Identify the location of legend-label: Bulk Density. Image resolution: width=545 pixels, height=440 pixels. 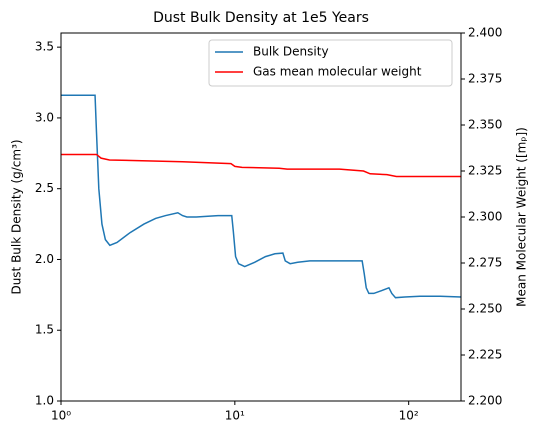
(291, 52).